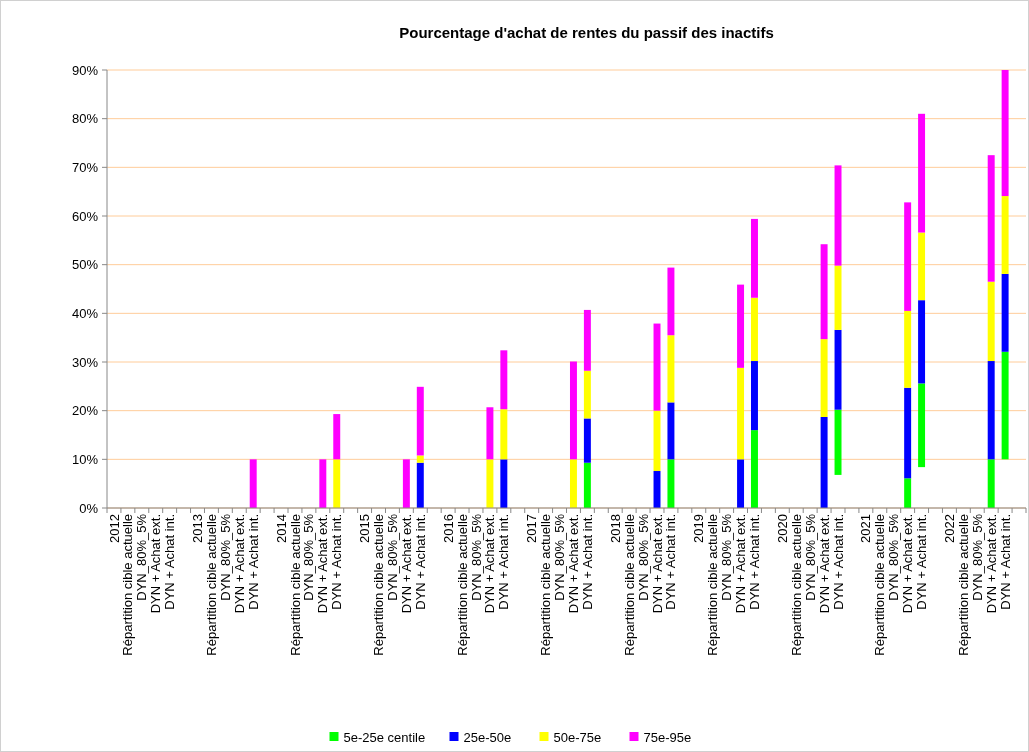 The width and height of the screenshot is (1029, 752). What do you see at coordinates (85, 362) in the screenshot?
I see `y-tick-label: 30%` at bounding box center [85, 362].